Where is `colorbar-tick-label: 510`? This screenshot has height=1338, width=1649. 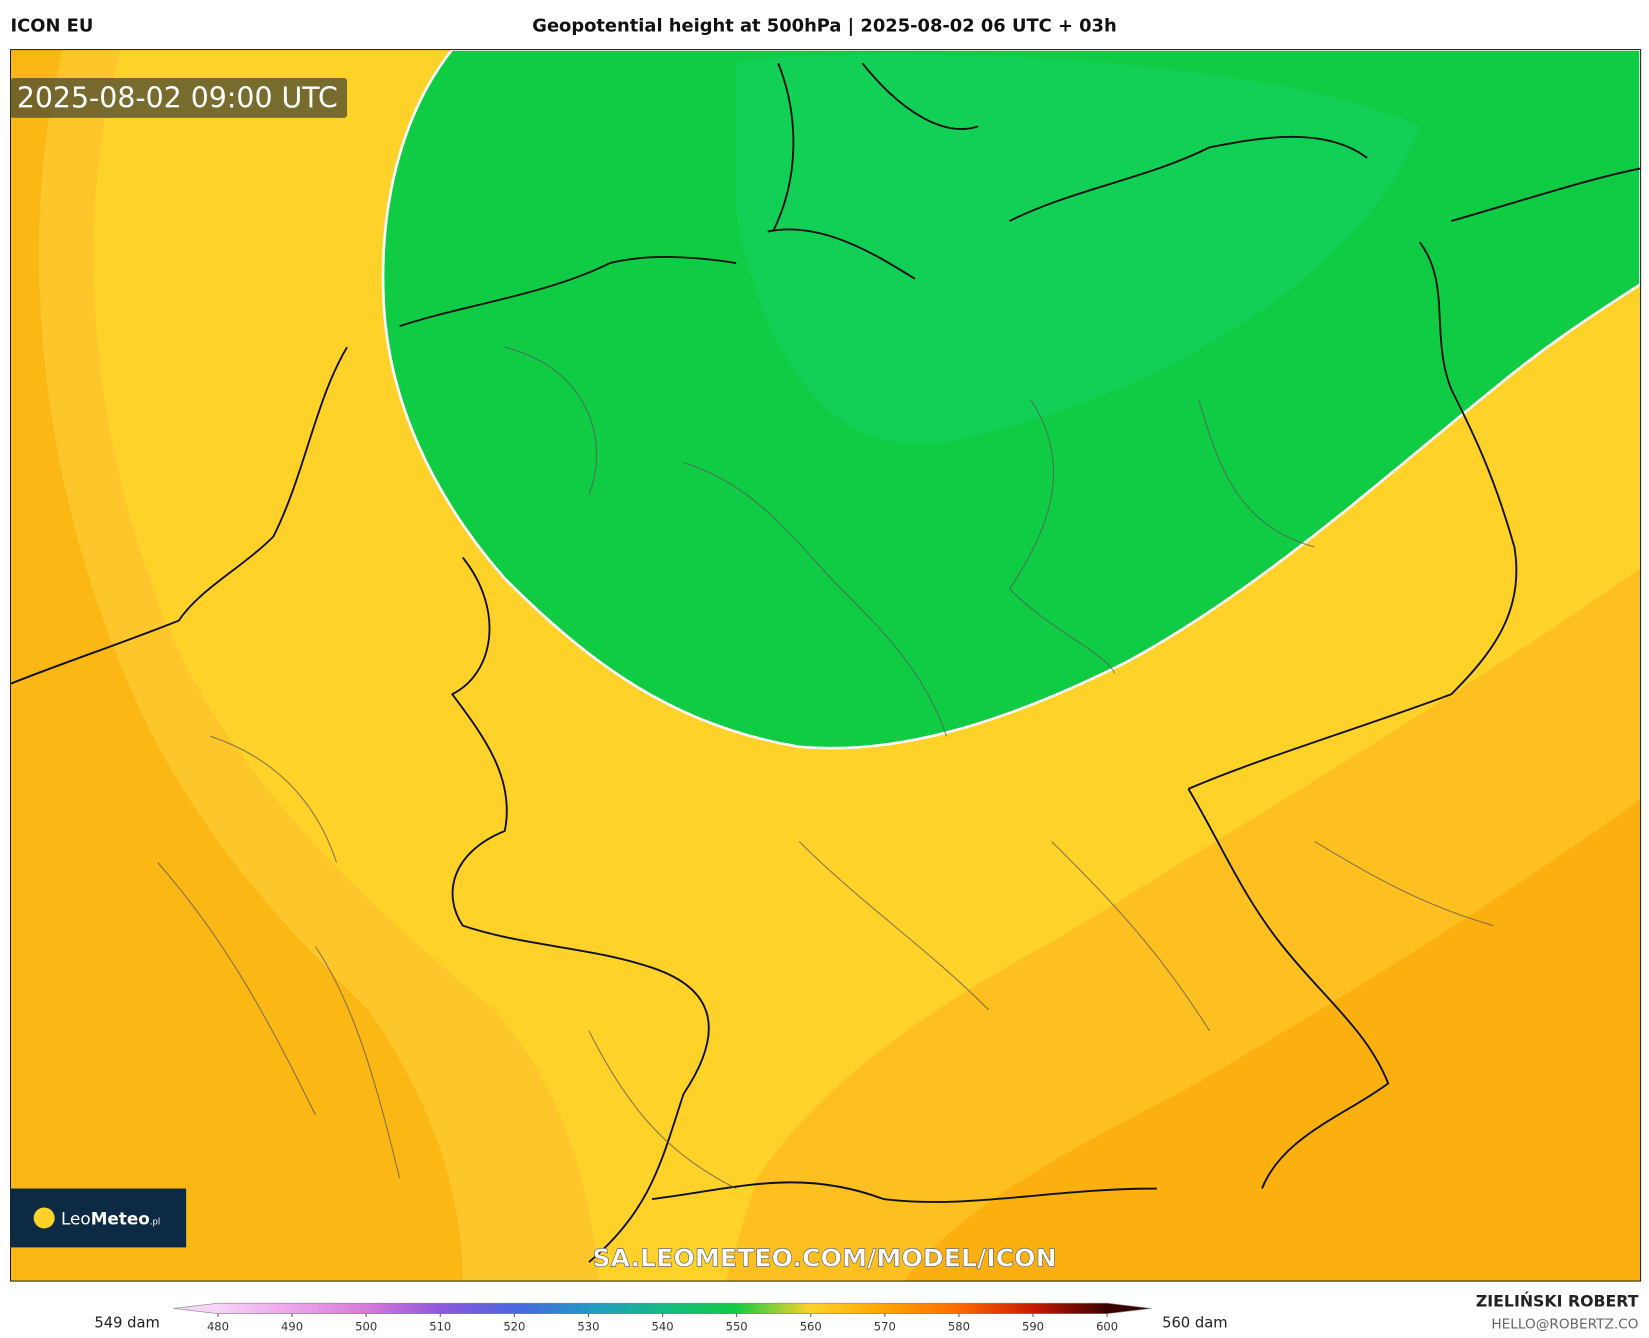 colorbar-tick-label: 510 is located at coordinates (440, 1326).